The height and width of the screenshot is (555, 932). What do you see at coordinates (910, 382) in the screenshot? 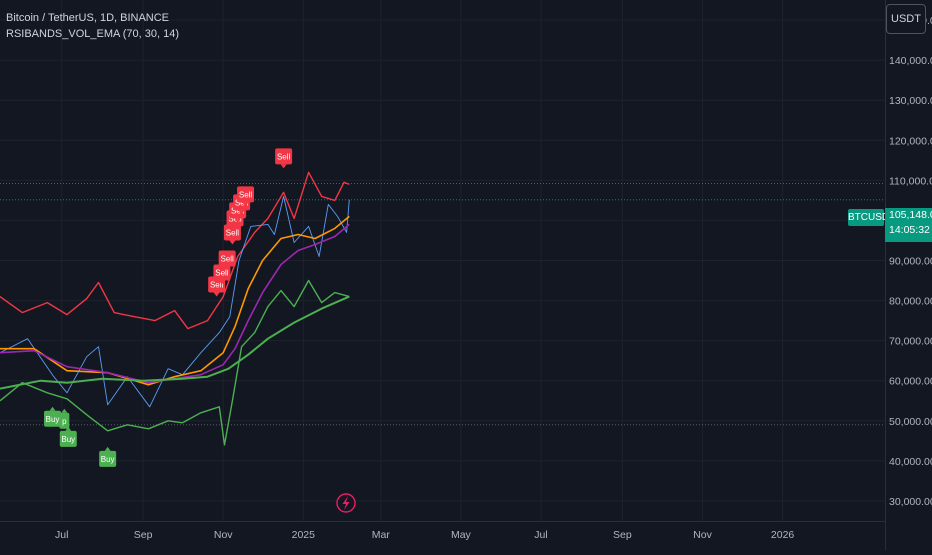
I see `y-tick-label: 60,000.00` at bounding box center [910, 382].